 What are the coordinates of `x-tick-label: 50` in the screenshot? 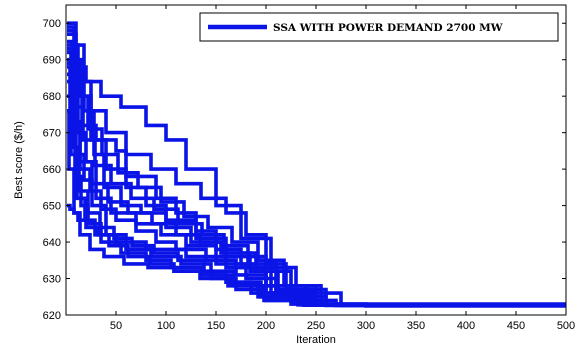 It's located at (116, 326).